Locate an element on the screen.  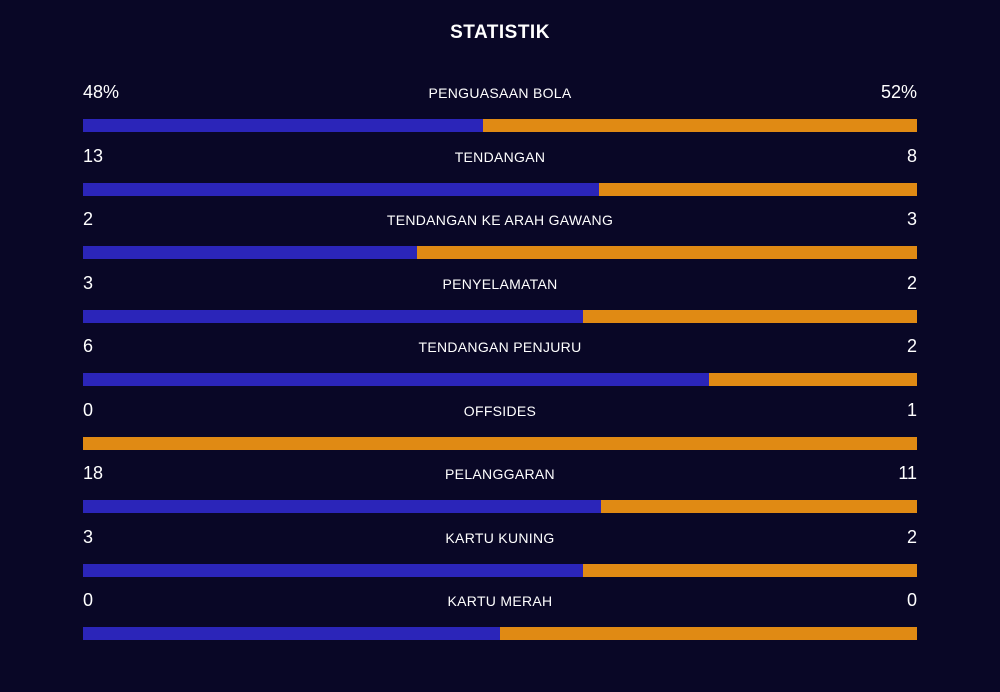
stat-label: PENYELAMATAN is located at coordinates (500, 283).